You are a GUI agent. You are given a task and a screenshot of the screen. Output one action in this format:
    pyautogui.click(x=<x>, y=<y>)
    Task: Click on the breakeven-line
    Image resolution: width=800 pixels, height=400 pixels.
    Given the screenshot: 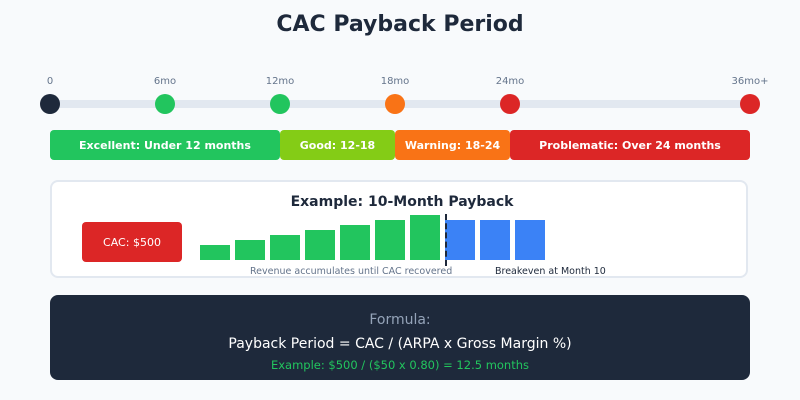 What is the action you would take?
    pyautogui.click(x=446, y=240)
    